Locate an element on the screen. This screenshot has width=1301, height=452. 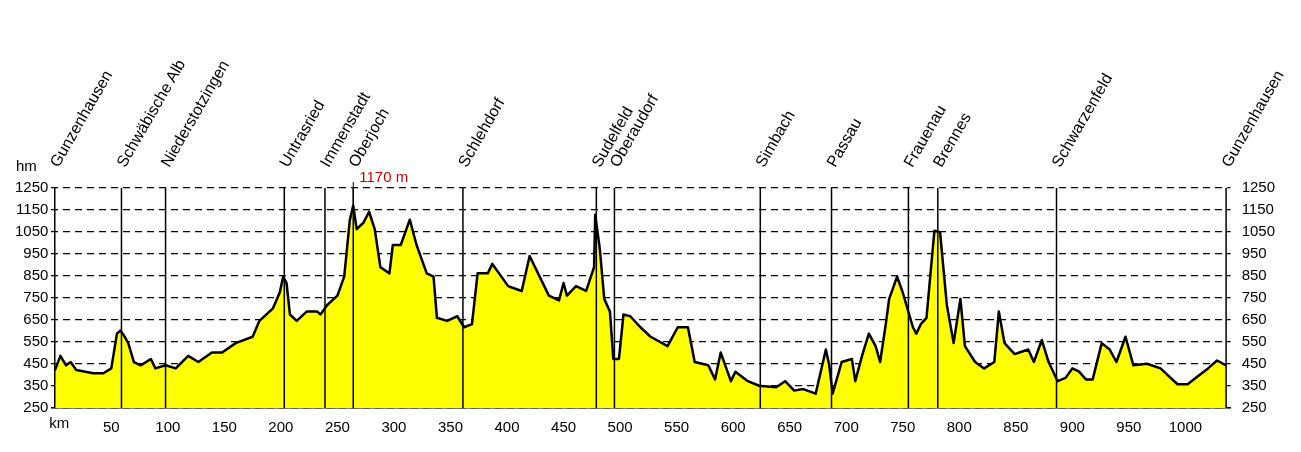
x-tick-label: 700 is located at coordinates (846, 427).